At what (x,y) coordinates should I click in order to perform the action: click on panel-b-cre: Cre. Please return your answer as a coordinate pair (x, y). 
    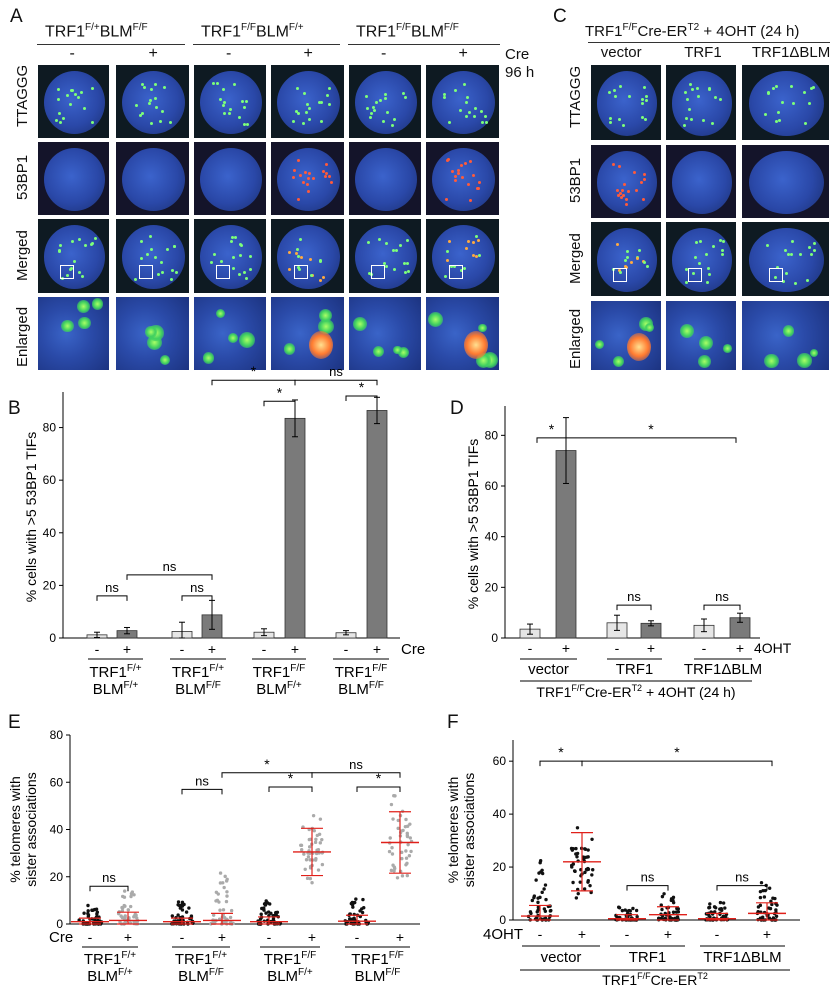
    Looking at the image, I should click on (413, 649).